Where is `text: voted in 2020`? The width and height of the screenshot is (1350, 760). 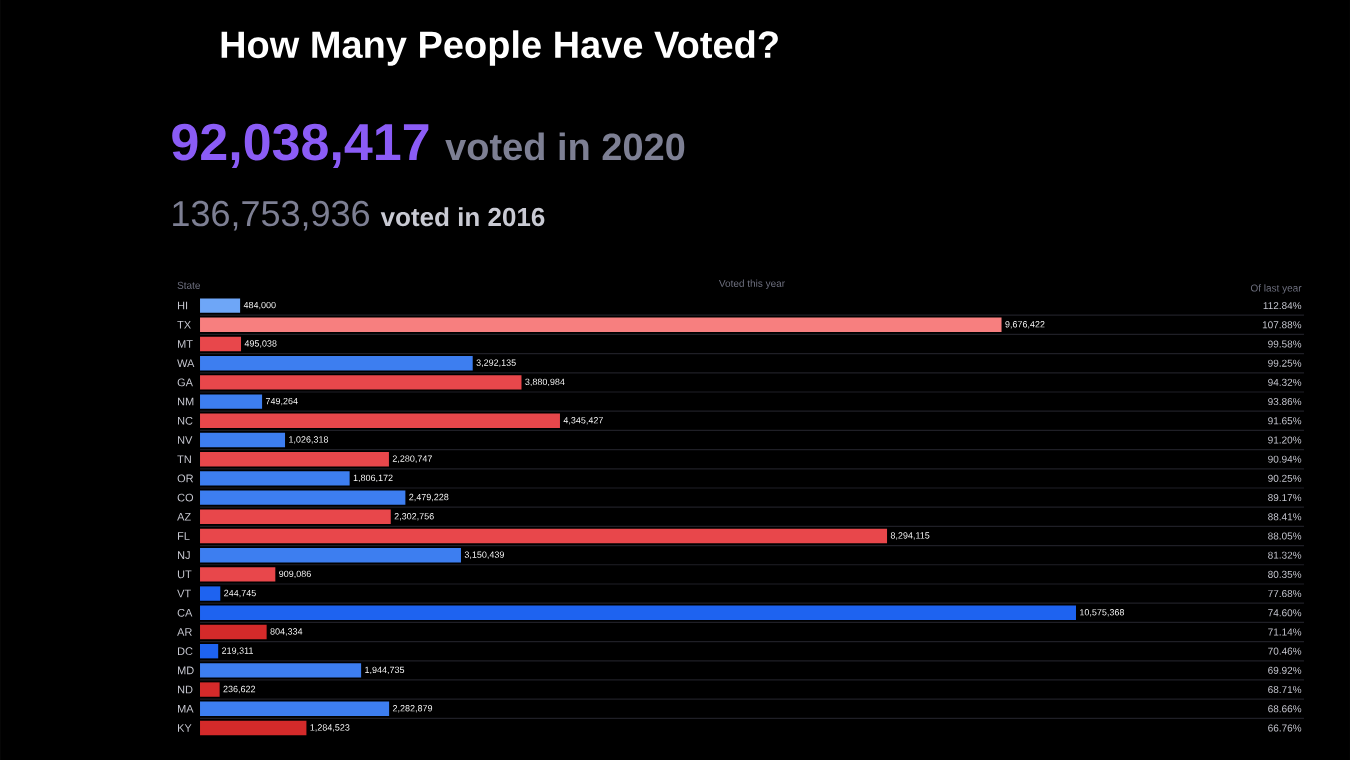 text: voted in 2020 is located at coordinates (565, 146).